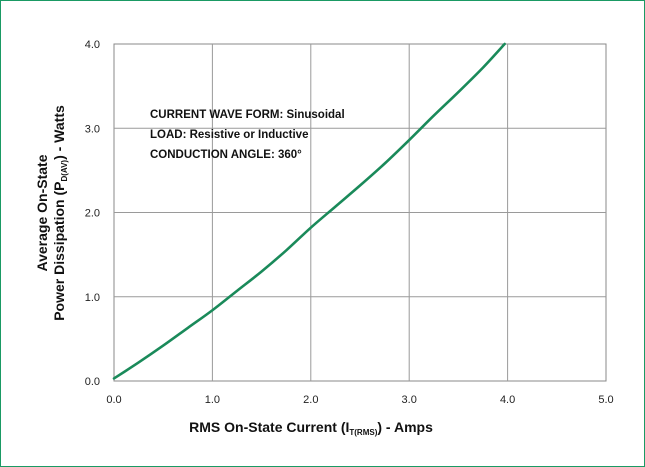 The width and height of the screenshot is (645, 467). Describe the element at coordinates (605, 400) in the screenshot. I see `x-tick-label: 5.0` at that location.